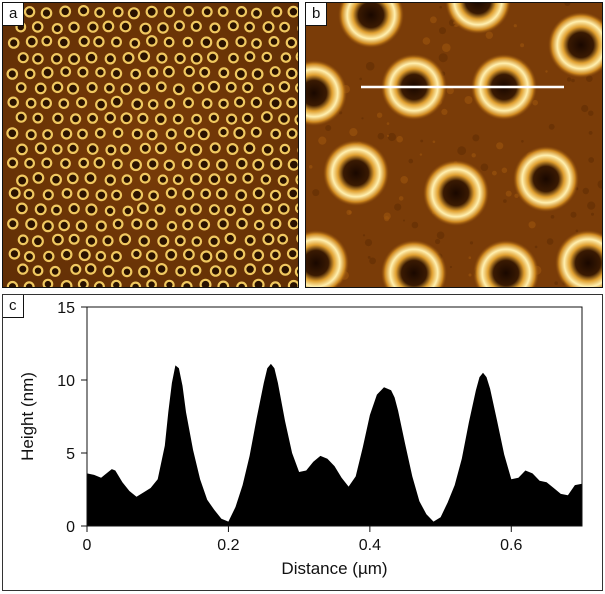  I want to click on y-axis-label: Height (nm), so click(27, 416).